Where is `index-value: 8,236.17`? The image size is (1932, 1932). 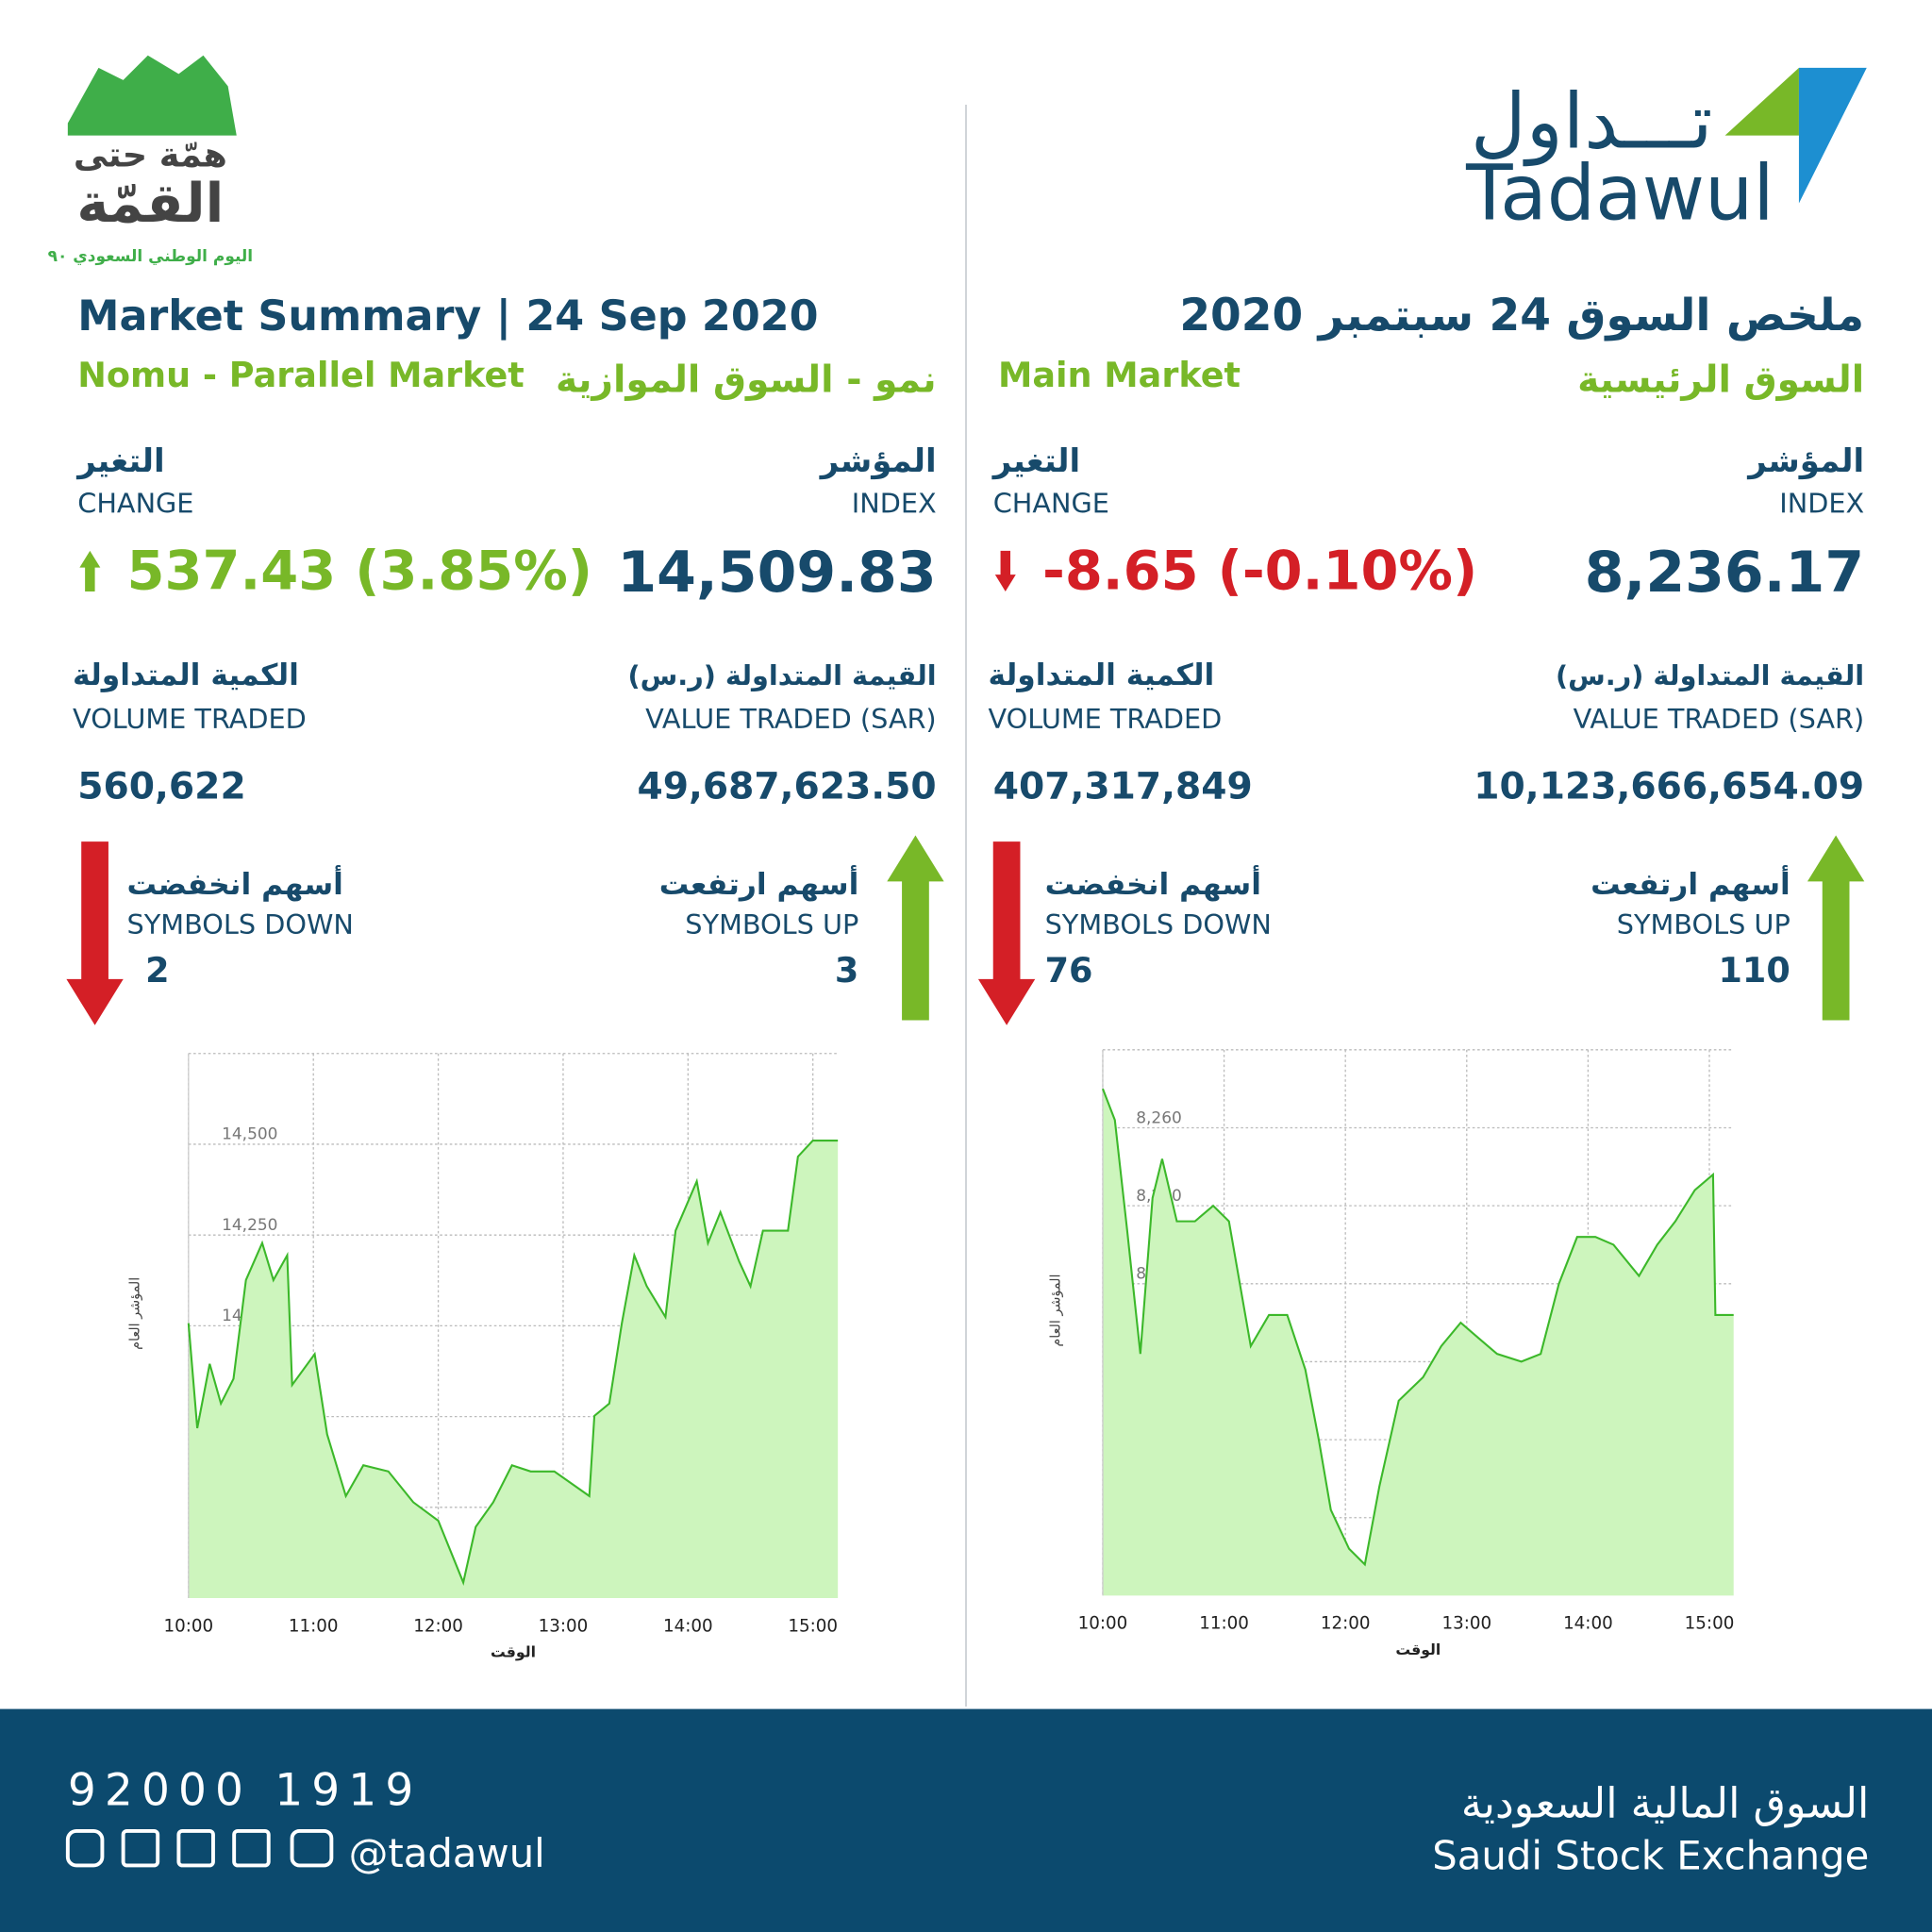 index-value: 8,236.17 is located at coordinates (1724, 573).